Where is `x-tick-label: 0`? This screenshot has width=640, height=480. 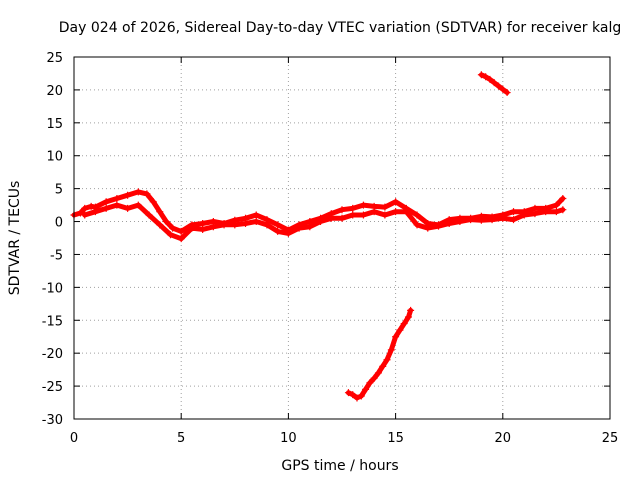 x-tick-label: 0 is located at coordinates (74, 438).